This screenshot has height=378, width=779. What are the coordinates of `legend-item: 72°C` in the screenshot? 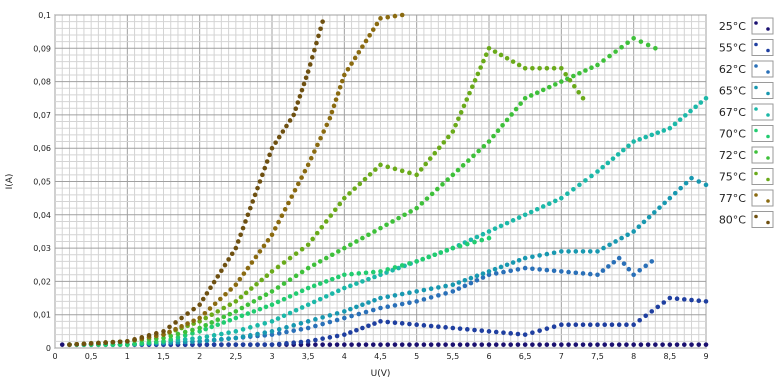 It's located at (746, 155).